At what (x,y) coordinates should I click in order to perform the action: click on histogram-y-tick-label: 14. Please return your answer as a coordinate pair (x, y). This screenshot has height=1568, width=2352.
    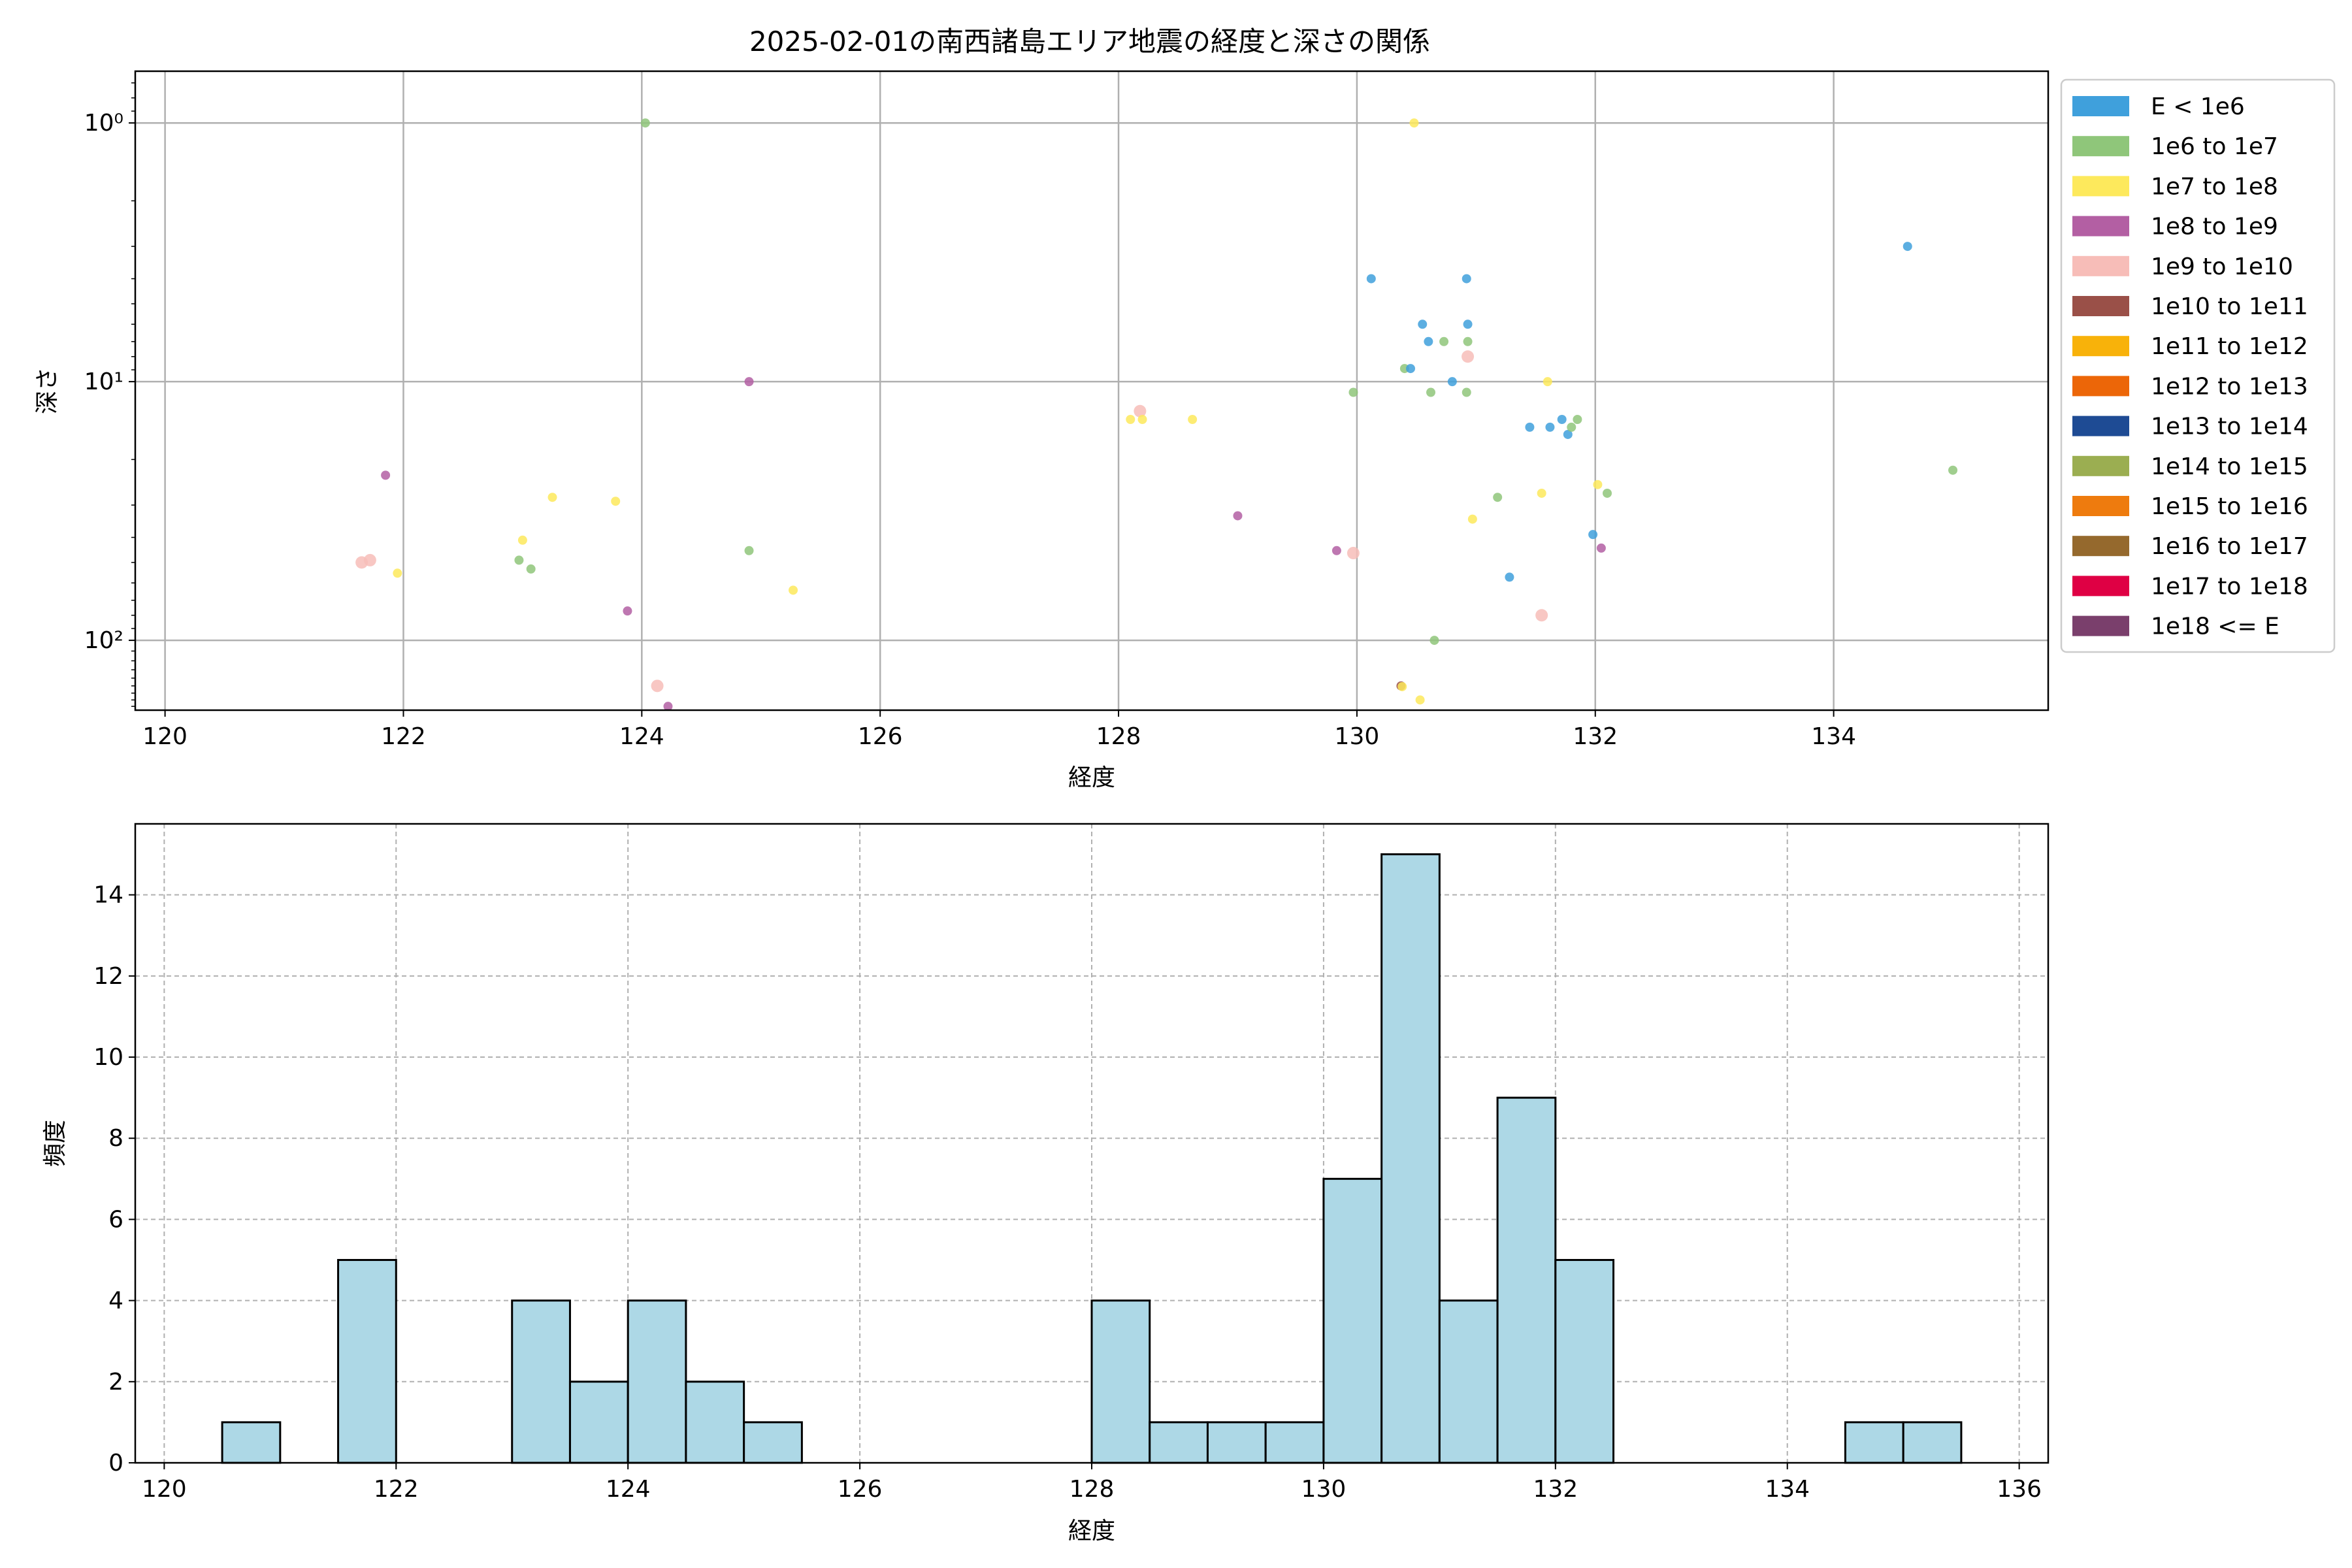
    Looking at the image, I should click on (108, 895).